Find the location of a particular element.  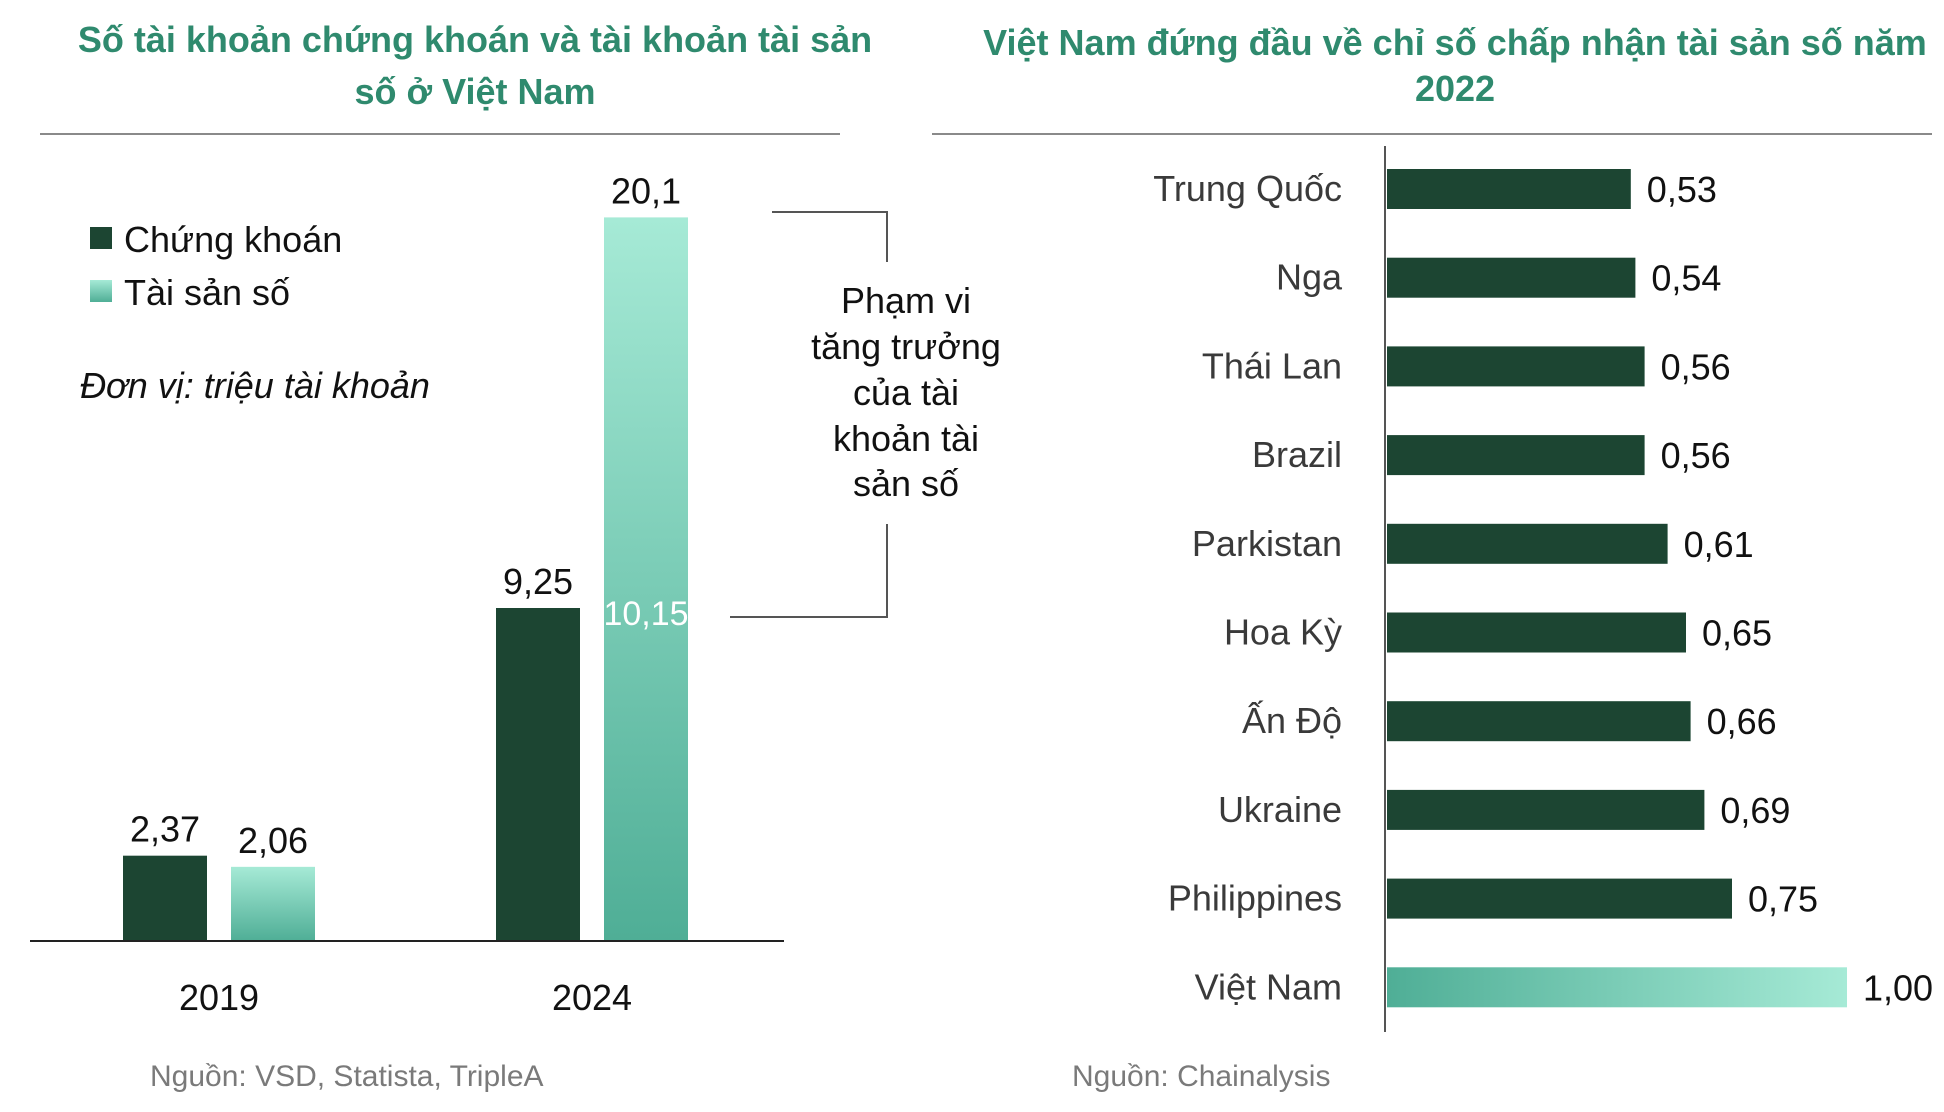

left-source: Nguồn: VSD, Statista, TripleA is located at coordinates (347, 1076).